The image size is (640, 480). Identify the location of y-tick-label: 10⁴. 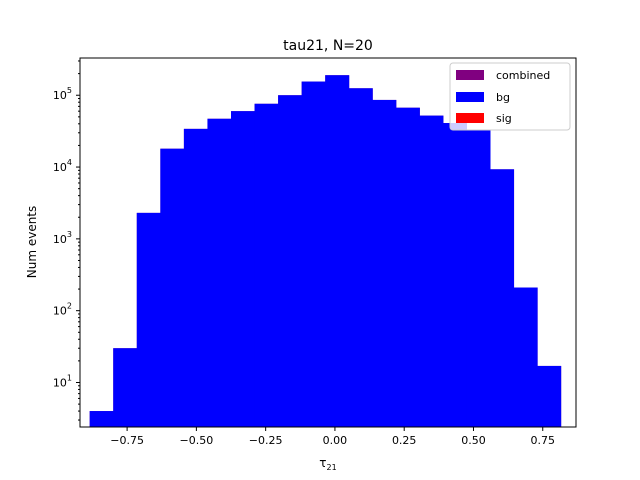
(62, 166).